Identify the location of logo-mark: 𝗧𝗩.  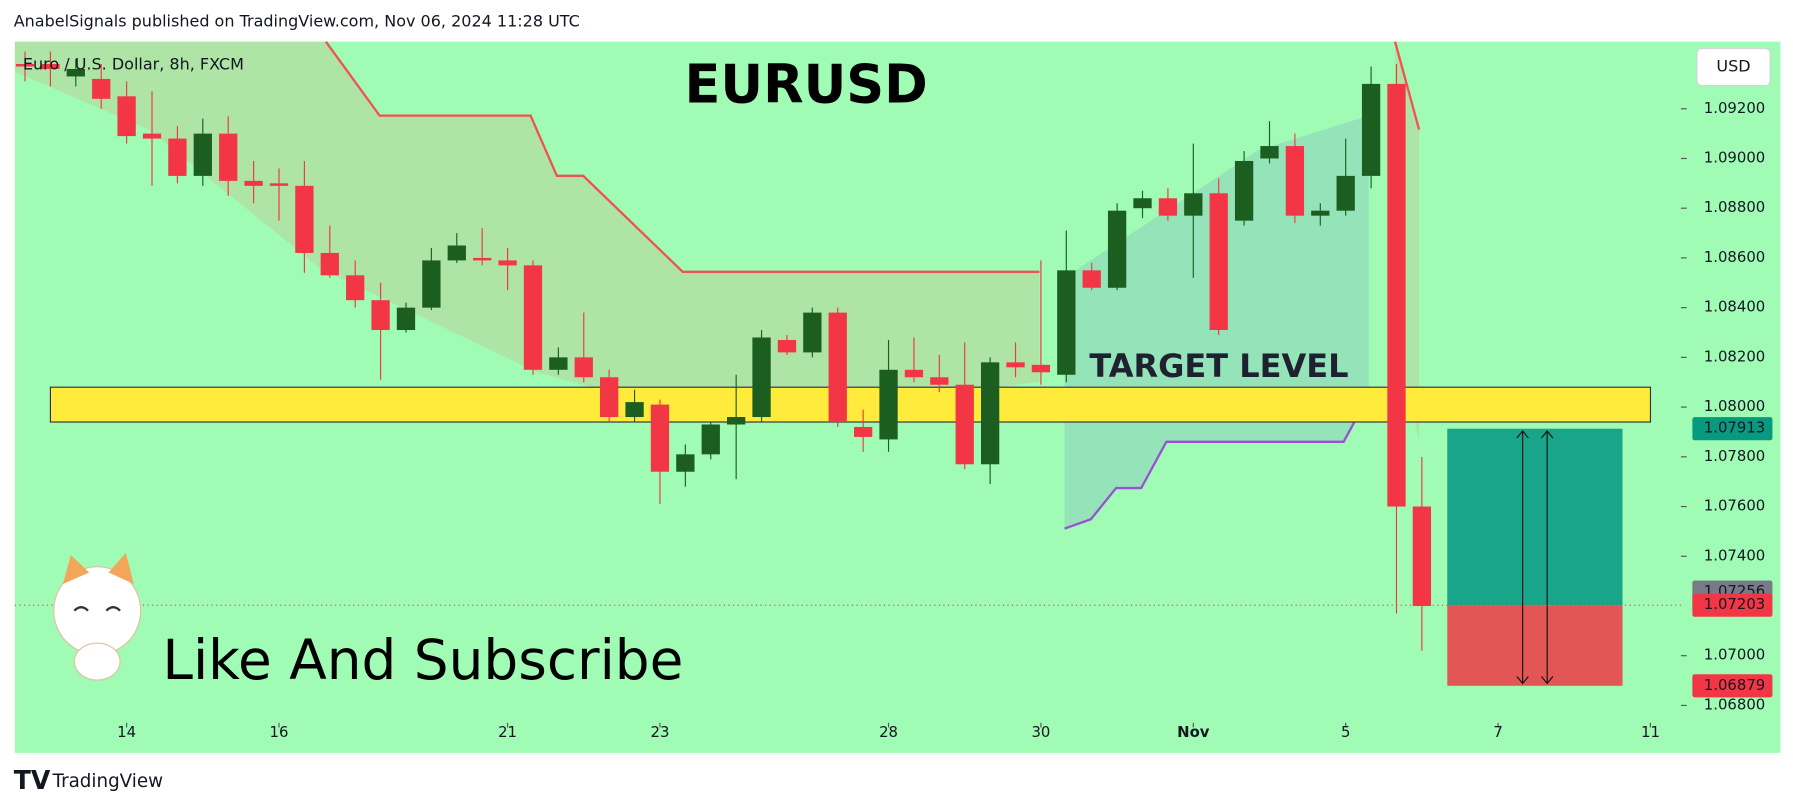
(32, 780).